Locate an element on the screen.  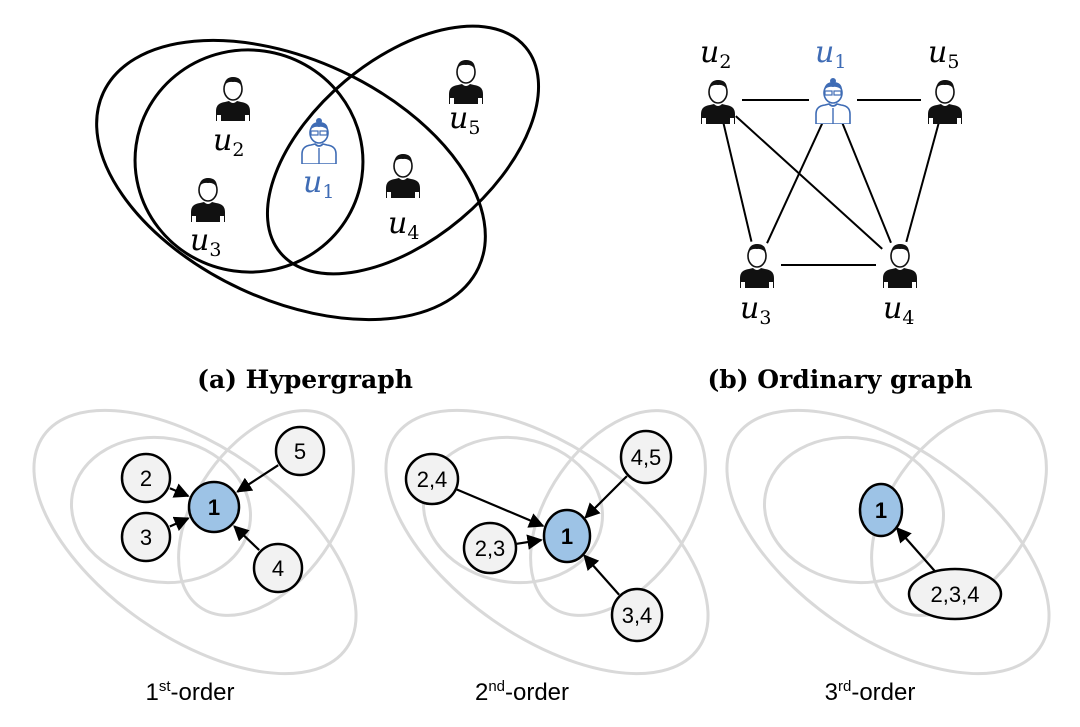
neighbor-node-label: 3 is located at coordinates (146, 537).